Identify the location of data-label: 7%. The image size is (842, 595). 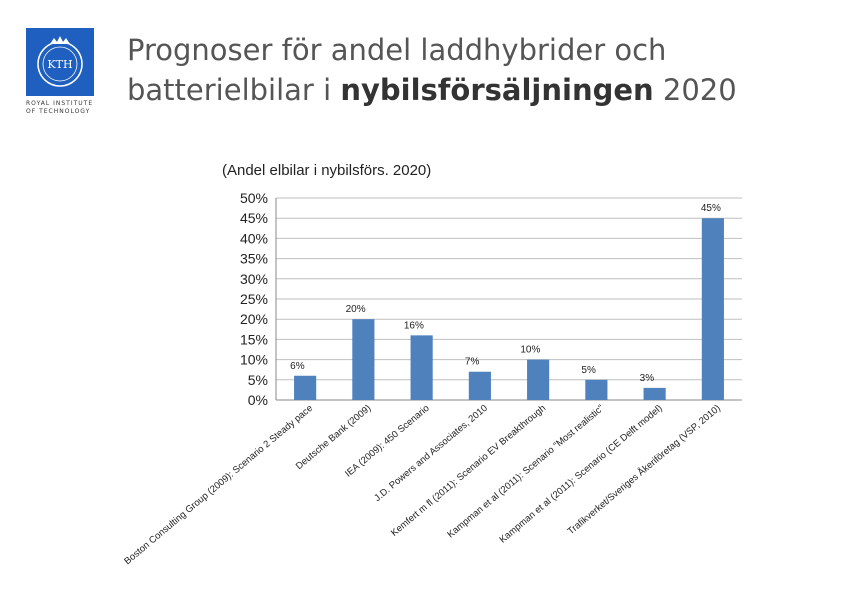
(472, 362).